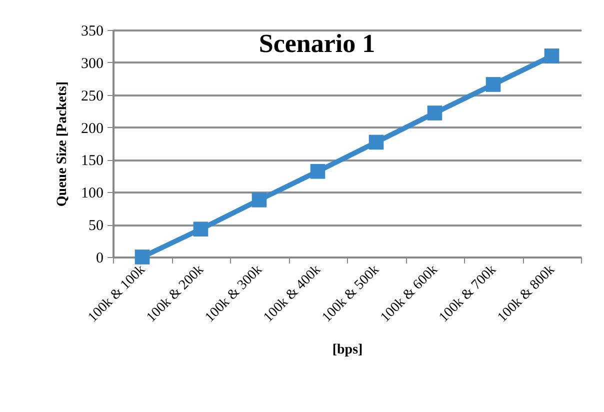 The height and width of the screenshot is (412, 604). What do you see at coordinates (92, 64) in the screenshot?
I see `y-tick-label: 300` at bounding box center [92, 64].